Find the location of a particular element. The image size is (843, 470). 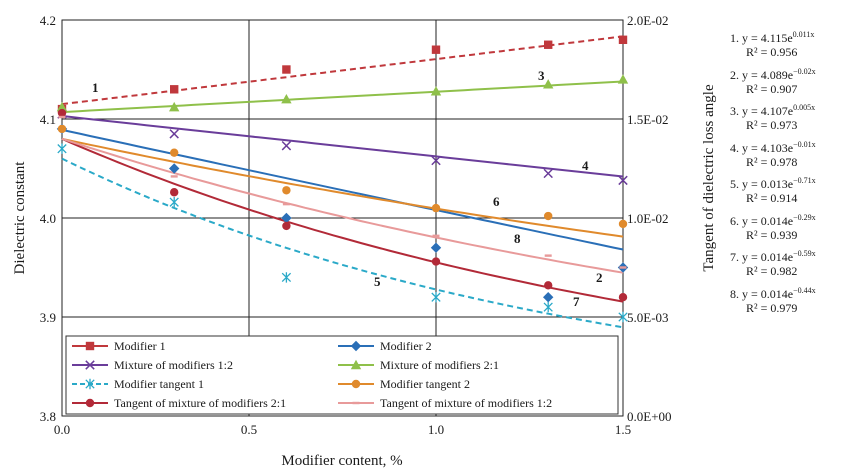

y-right-tick-label: 1.5E-02 is located at coordinates (648, 119).